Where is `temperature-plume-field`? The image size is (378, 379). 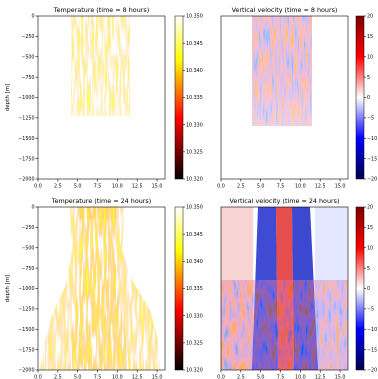
temperature-plume-field is located at coordinates (100, 66).